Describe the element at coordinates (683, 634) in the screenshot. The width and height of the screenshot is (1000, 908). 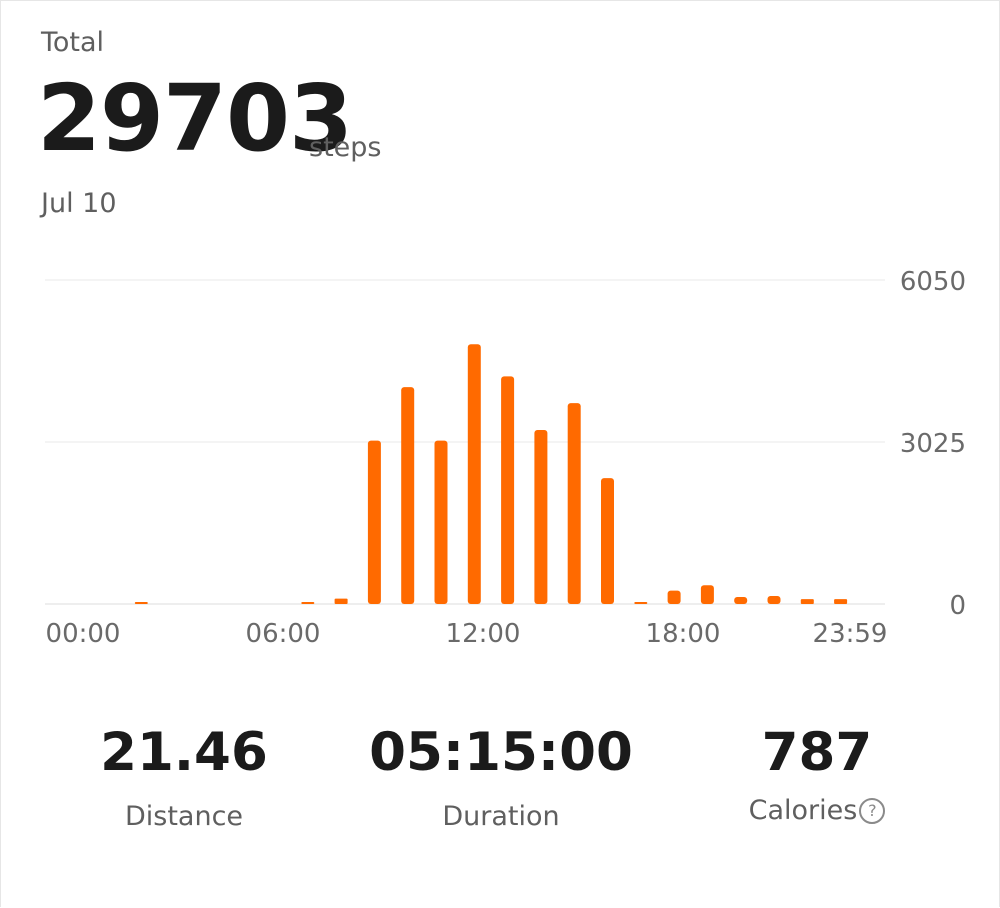
I see `x-tick-label: 18:00` at that location.